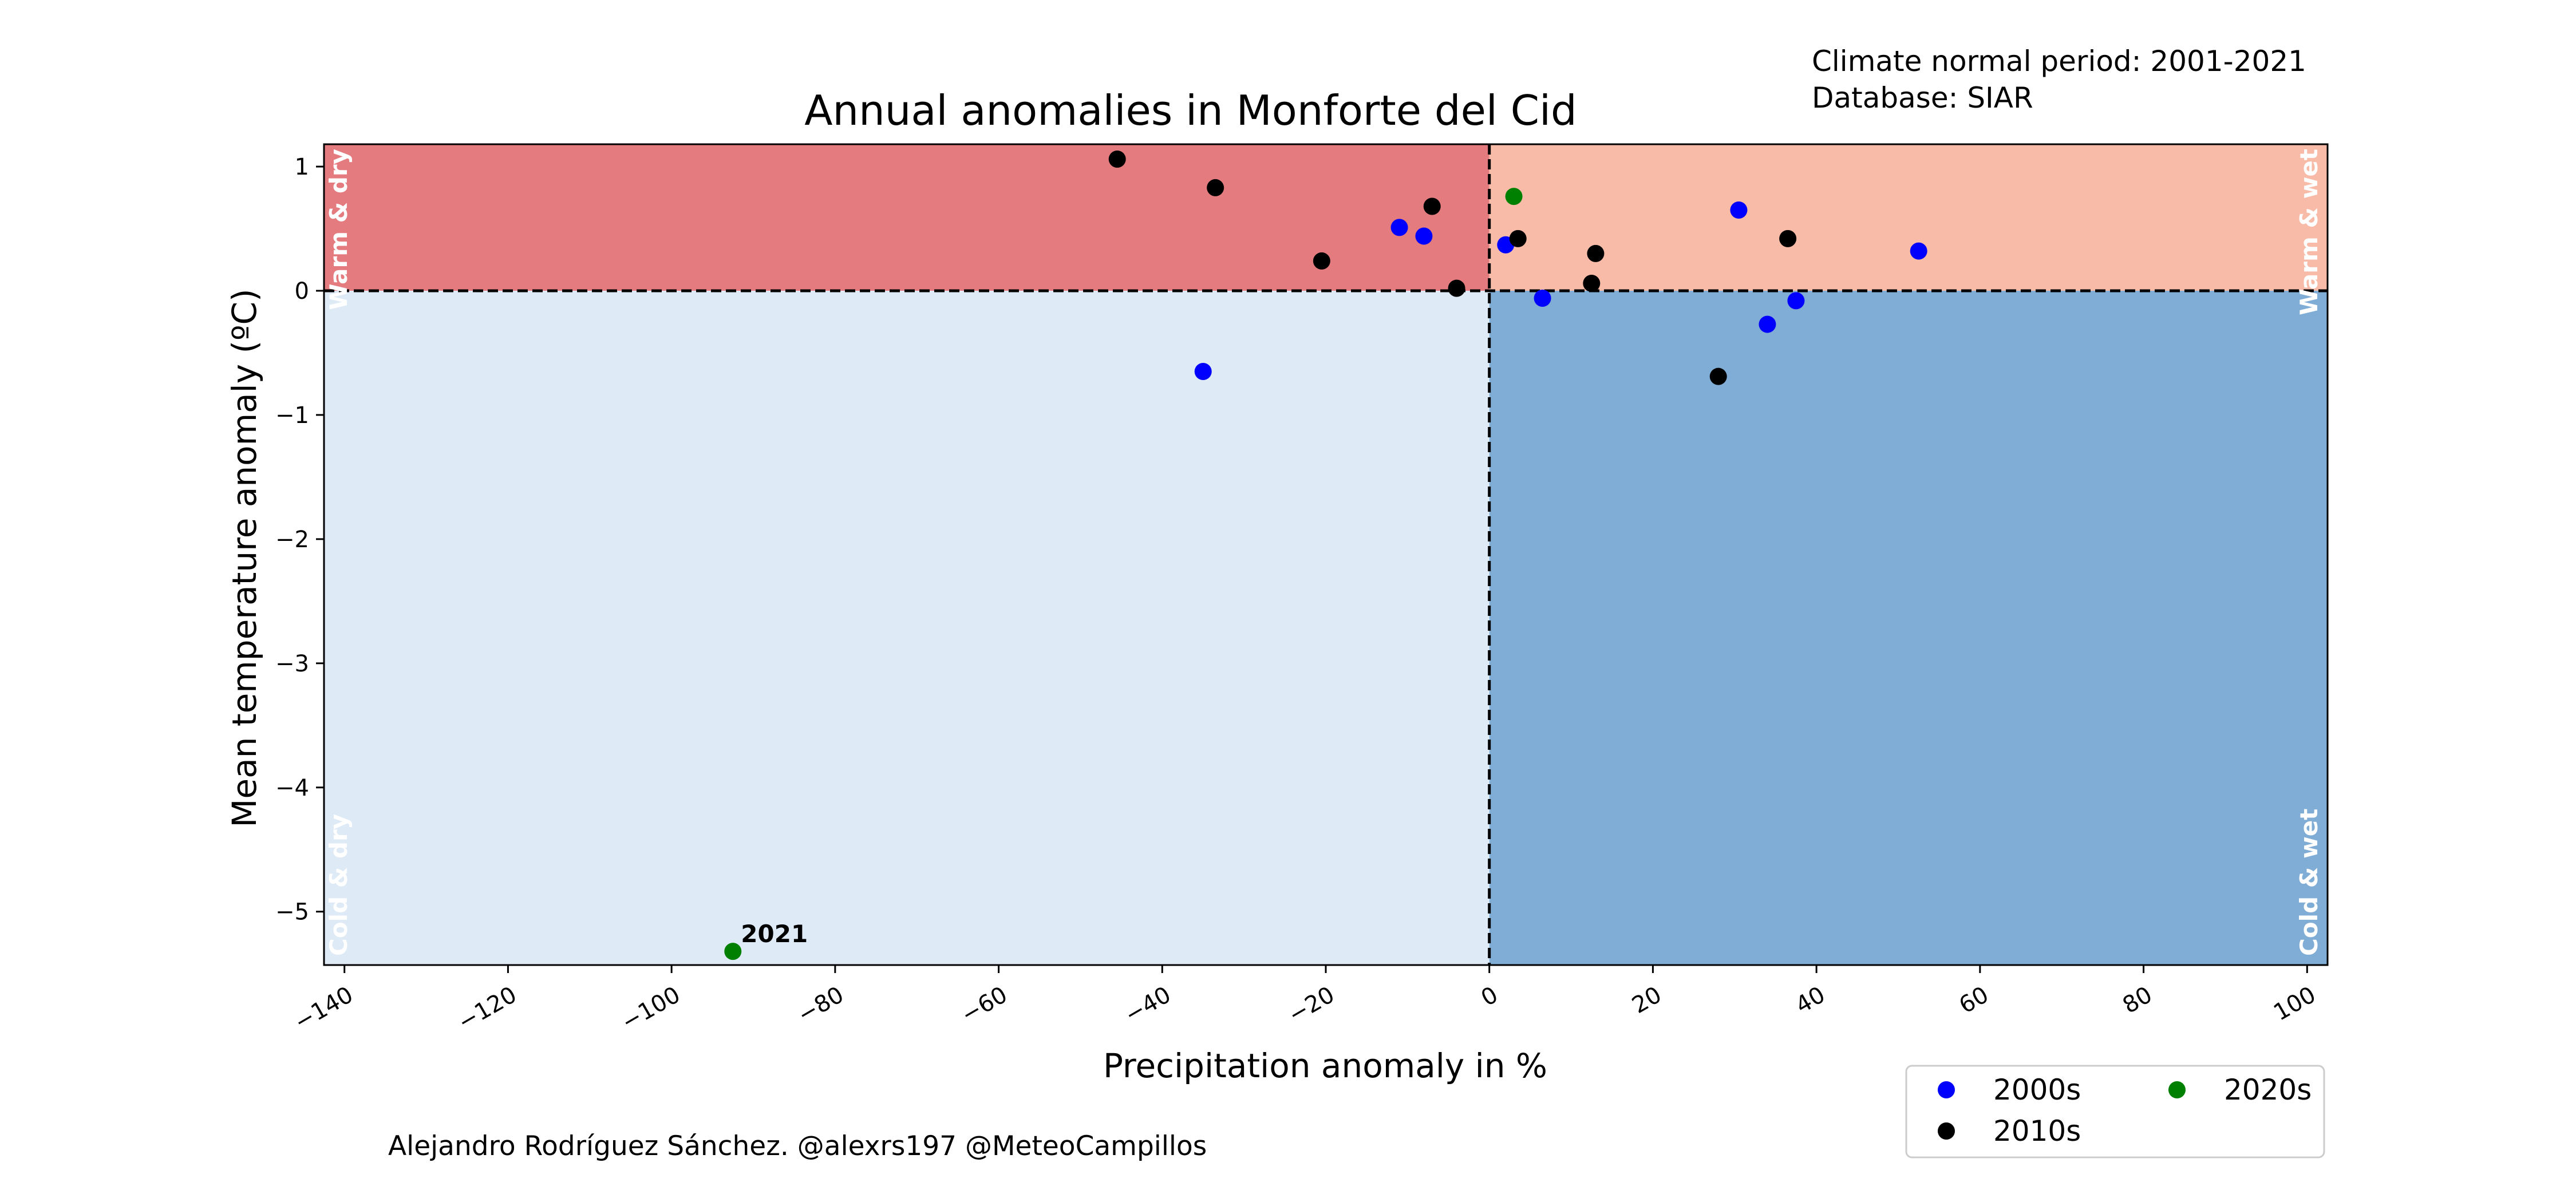 The height and width of the screenshot is (1202, 2576). I want to click on x-tick-label: 40, so click(1810, 1001).